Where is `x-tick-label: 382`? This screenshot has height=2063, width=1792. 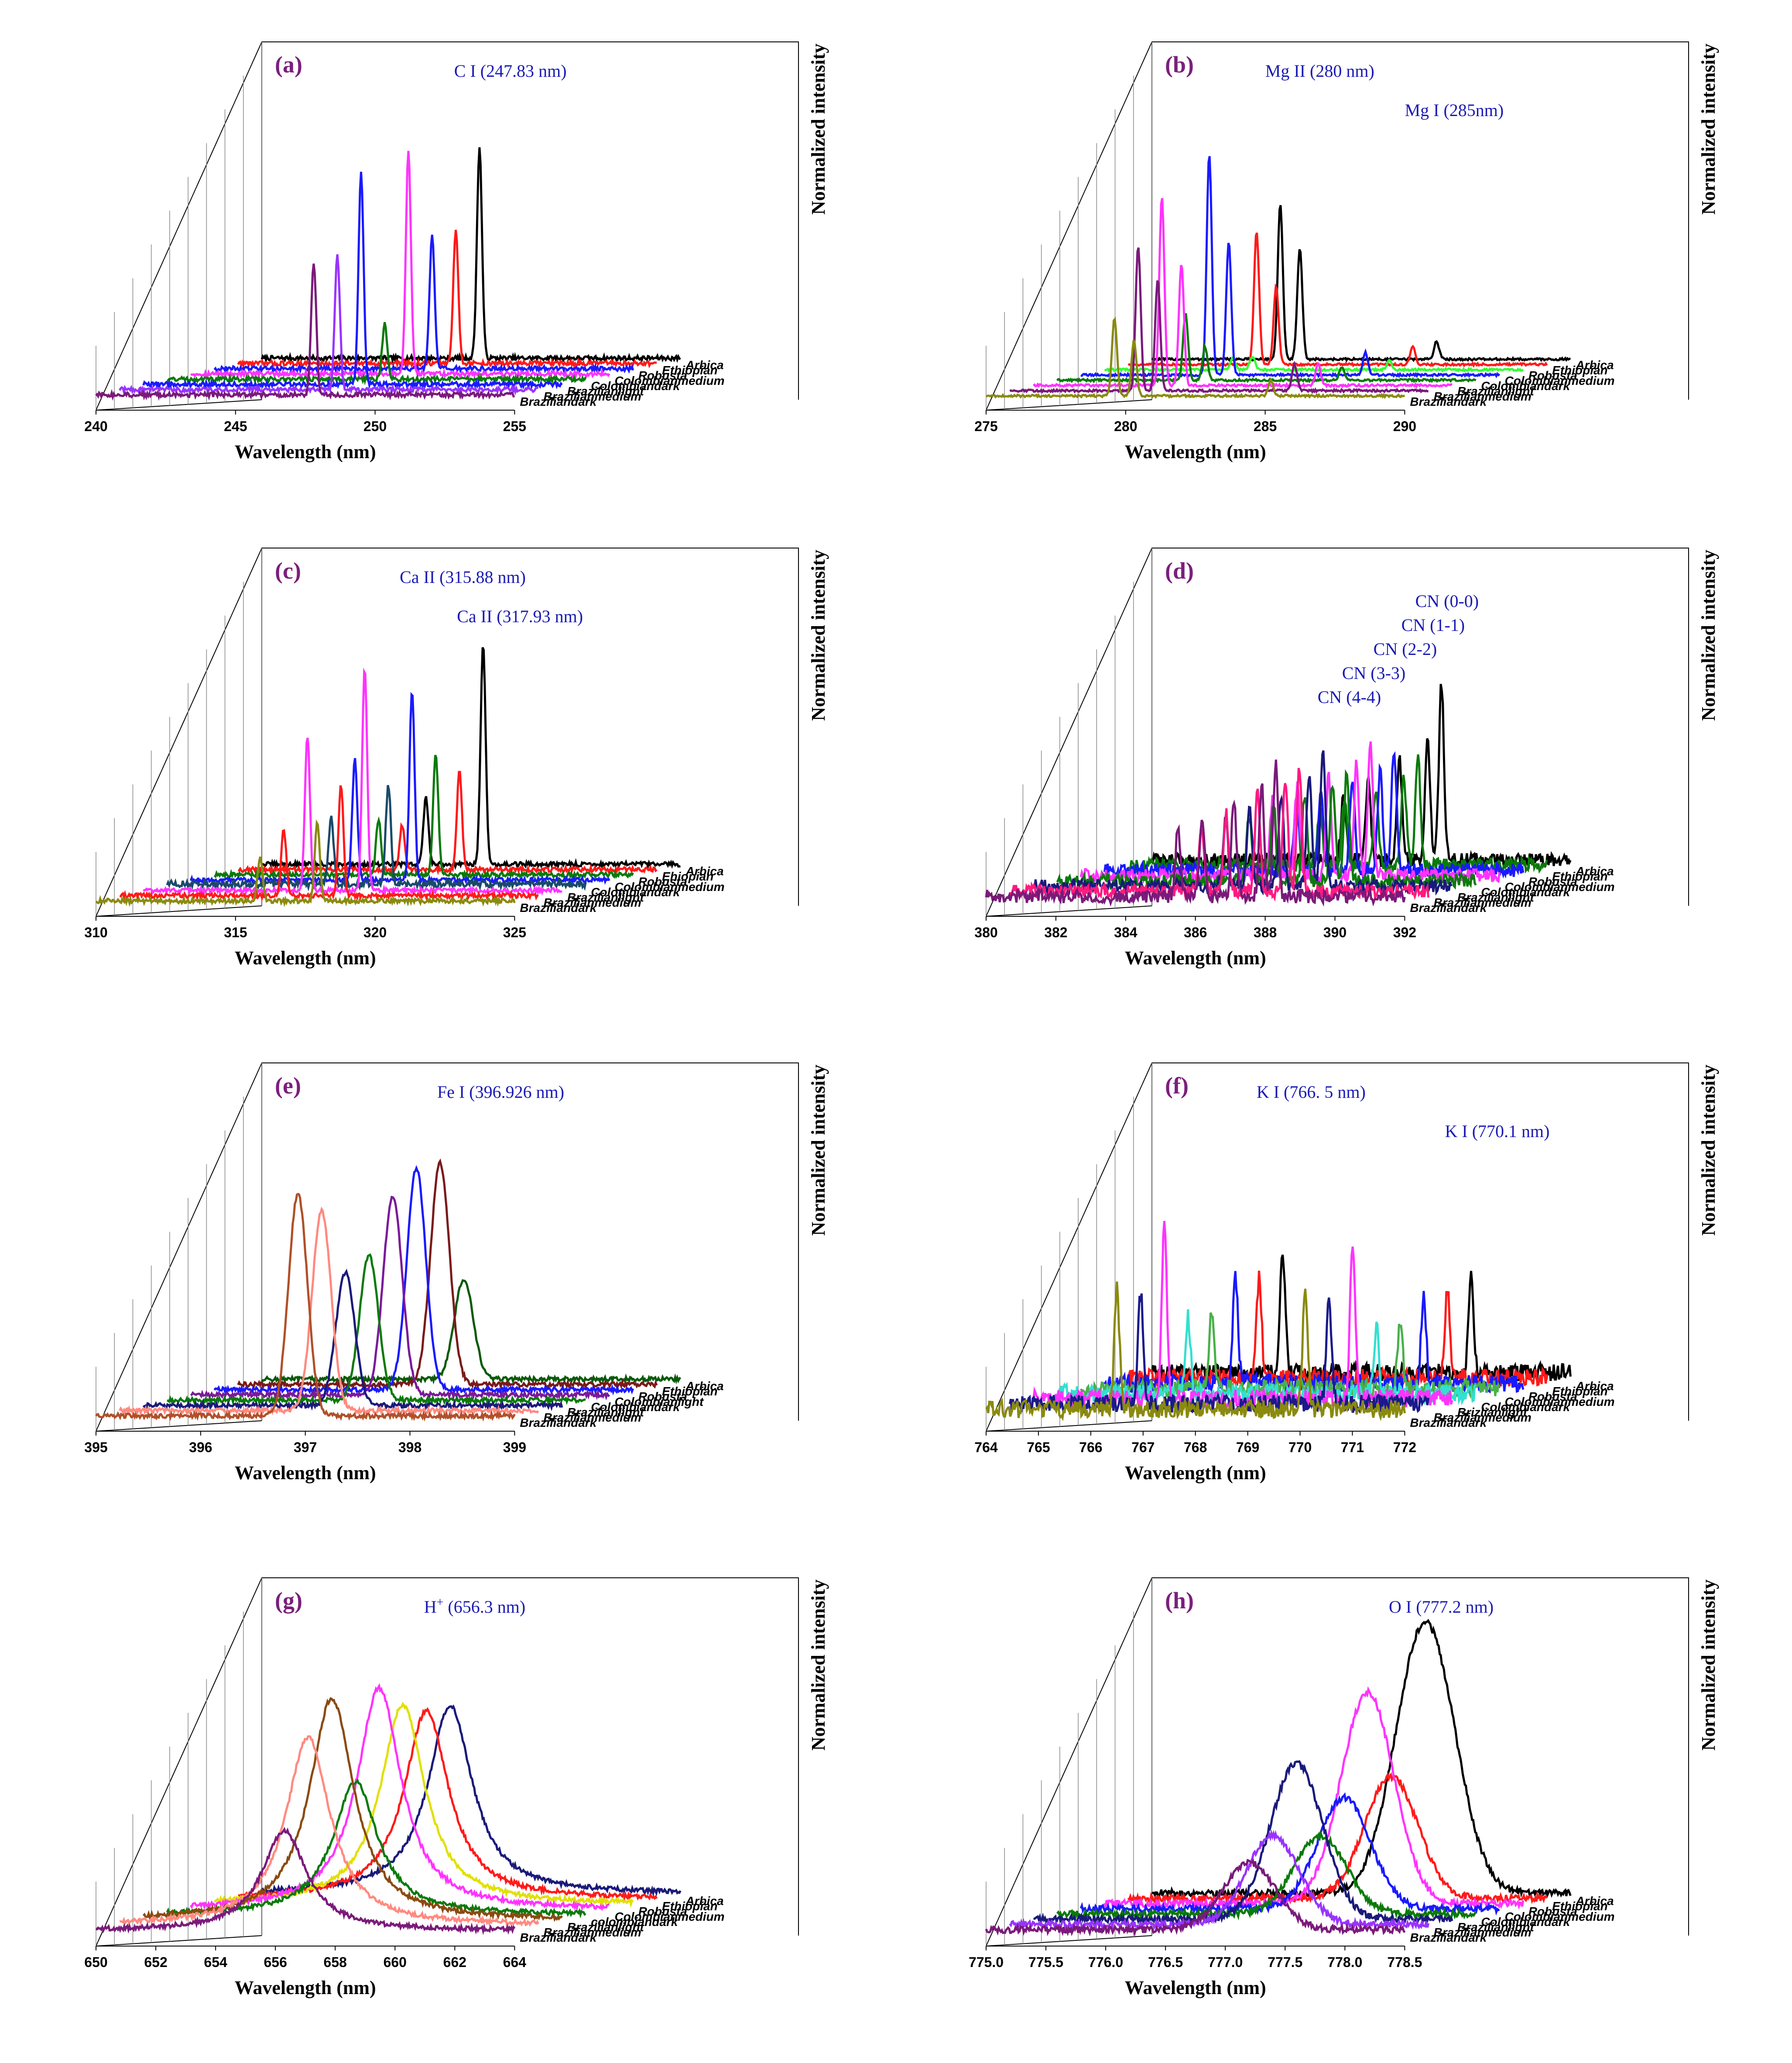
x-tick-label: 382 is located at coordinates (1055, 932).